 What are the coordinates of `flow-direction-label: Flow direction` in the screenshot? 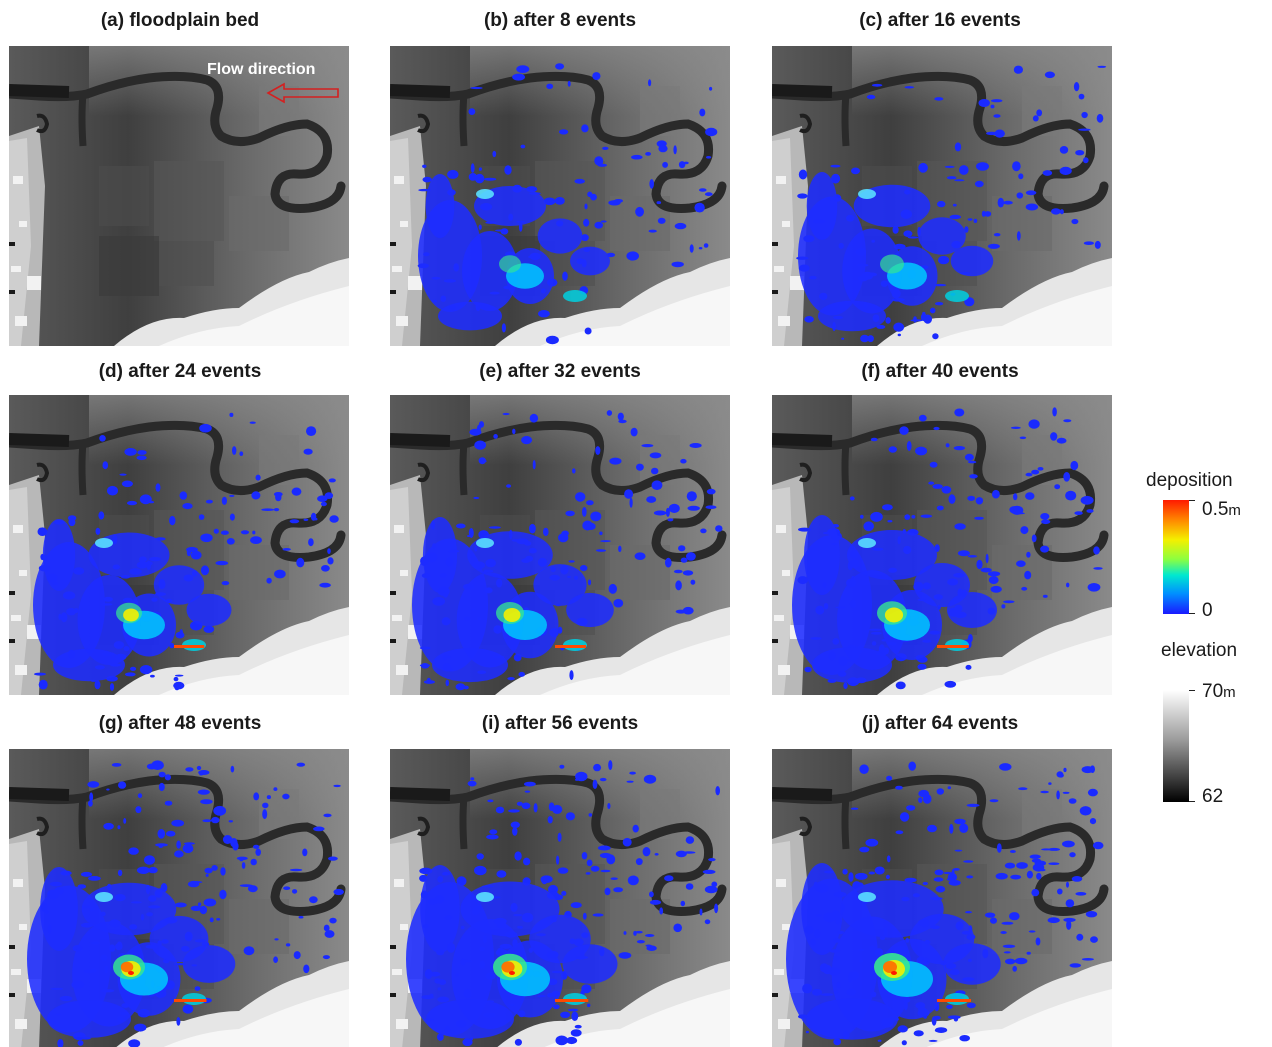 It's located at (261, 69).